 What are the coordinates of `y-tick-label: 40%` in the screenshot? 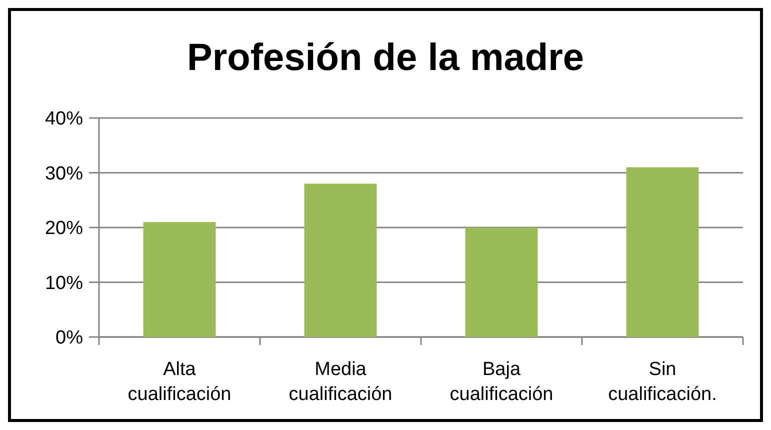 It's located at (64, 119).